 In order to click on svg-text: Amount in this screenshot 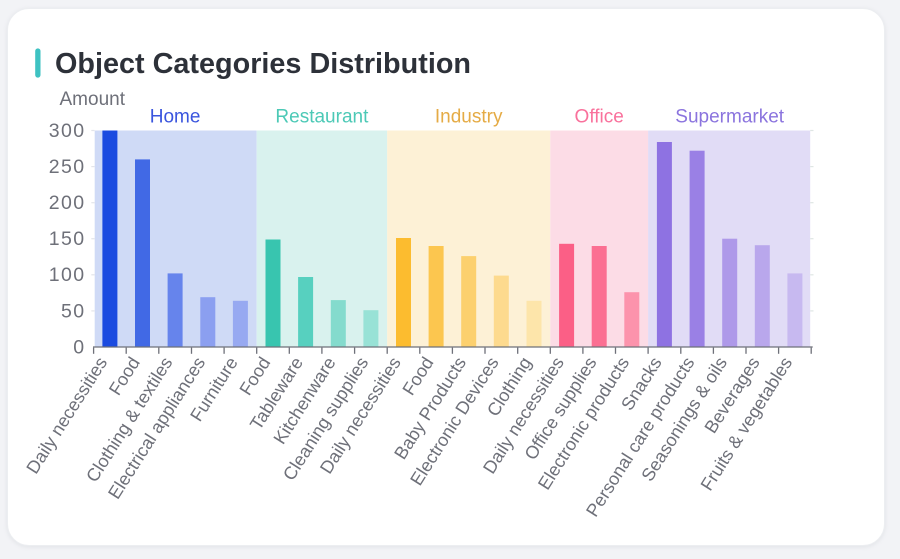, I will do `click(93, 99)`.